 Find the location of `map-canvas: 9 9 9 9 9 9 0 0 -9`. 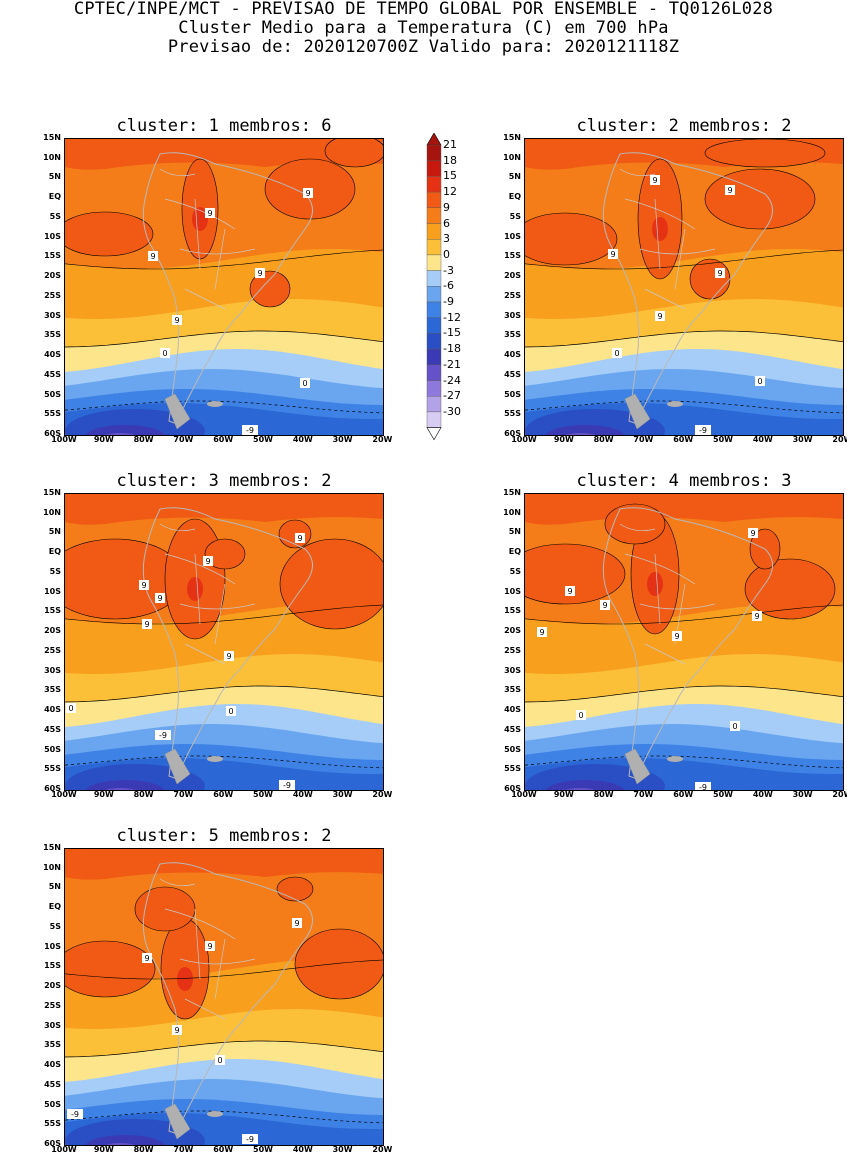

map-canvas: 9 9 9 9 9 9 0 0 -9 is located at coordinates (684, 642).